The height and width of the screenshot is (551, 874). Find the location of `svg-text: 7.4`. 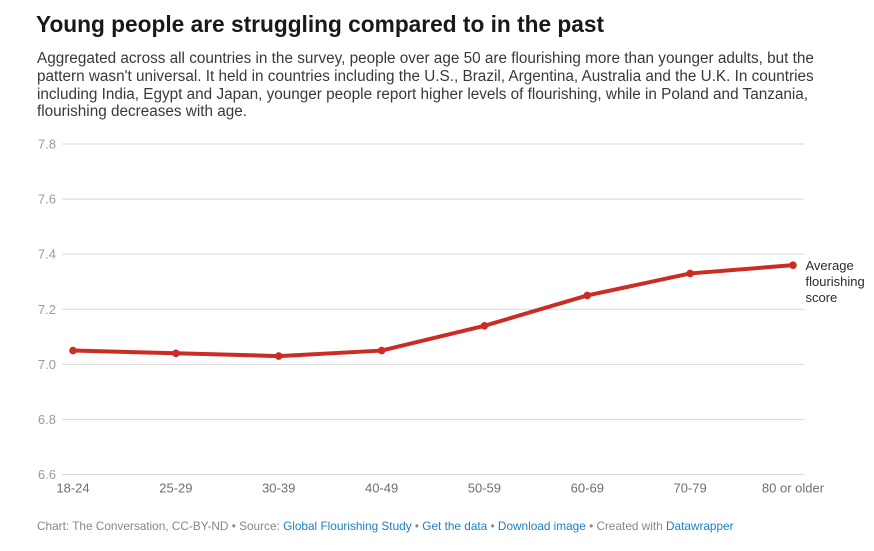

svg-text: 7.4 is located at coordinates (47, 254).